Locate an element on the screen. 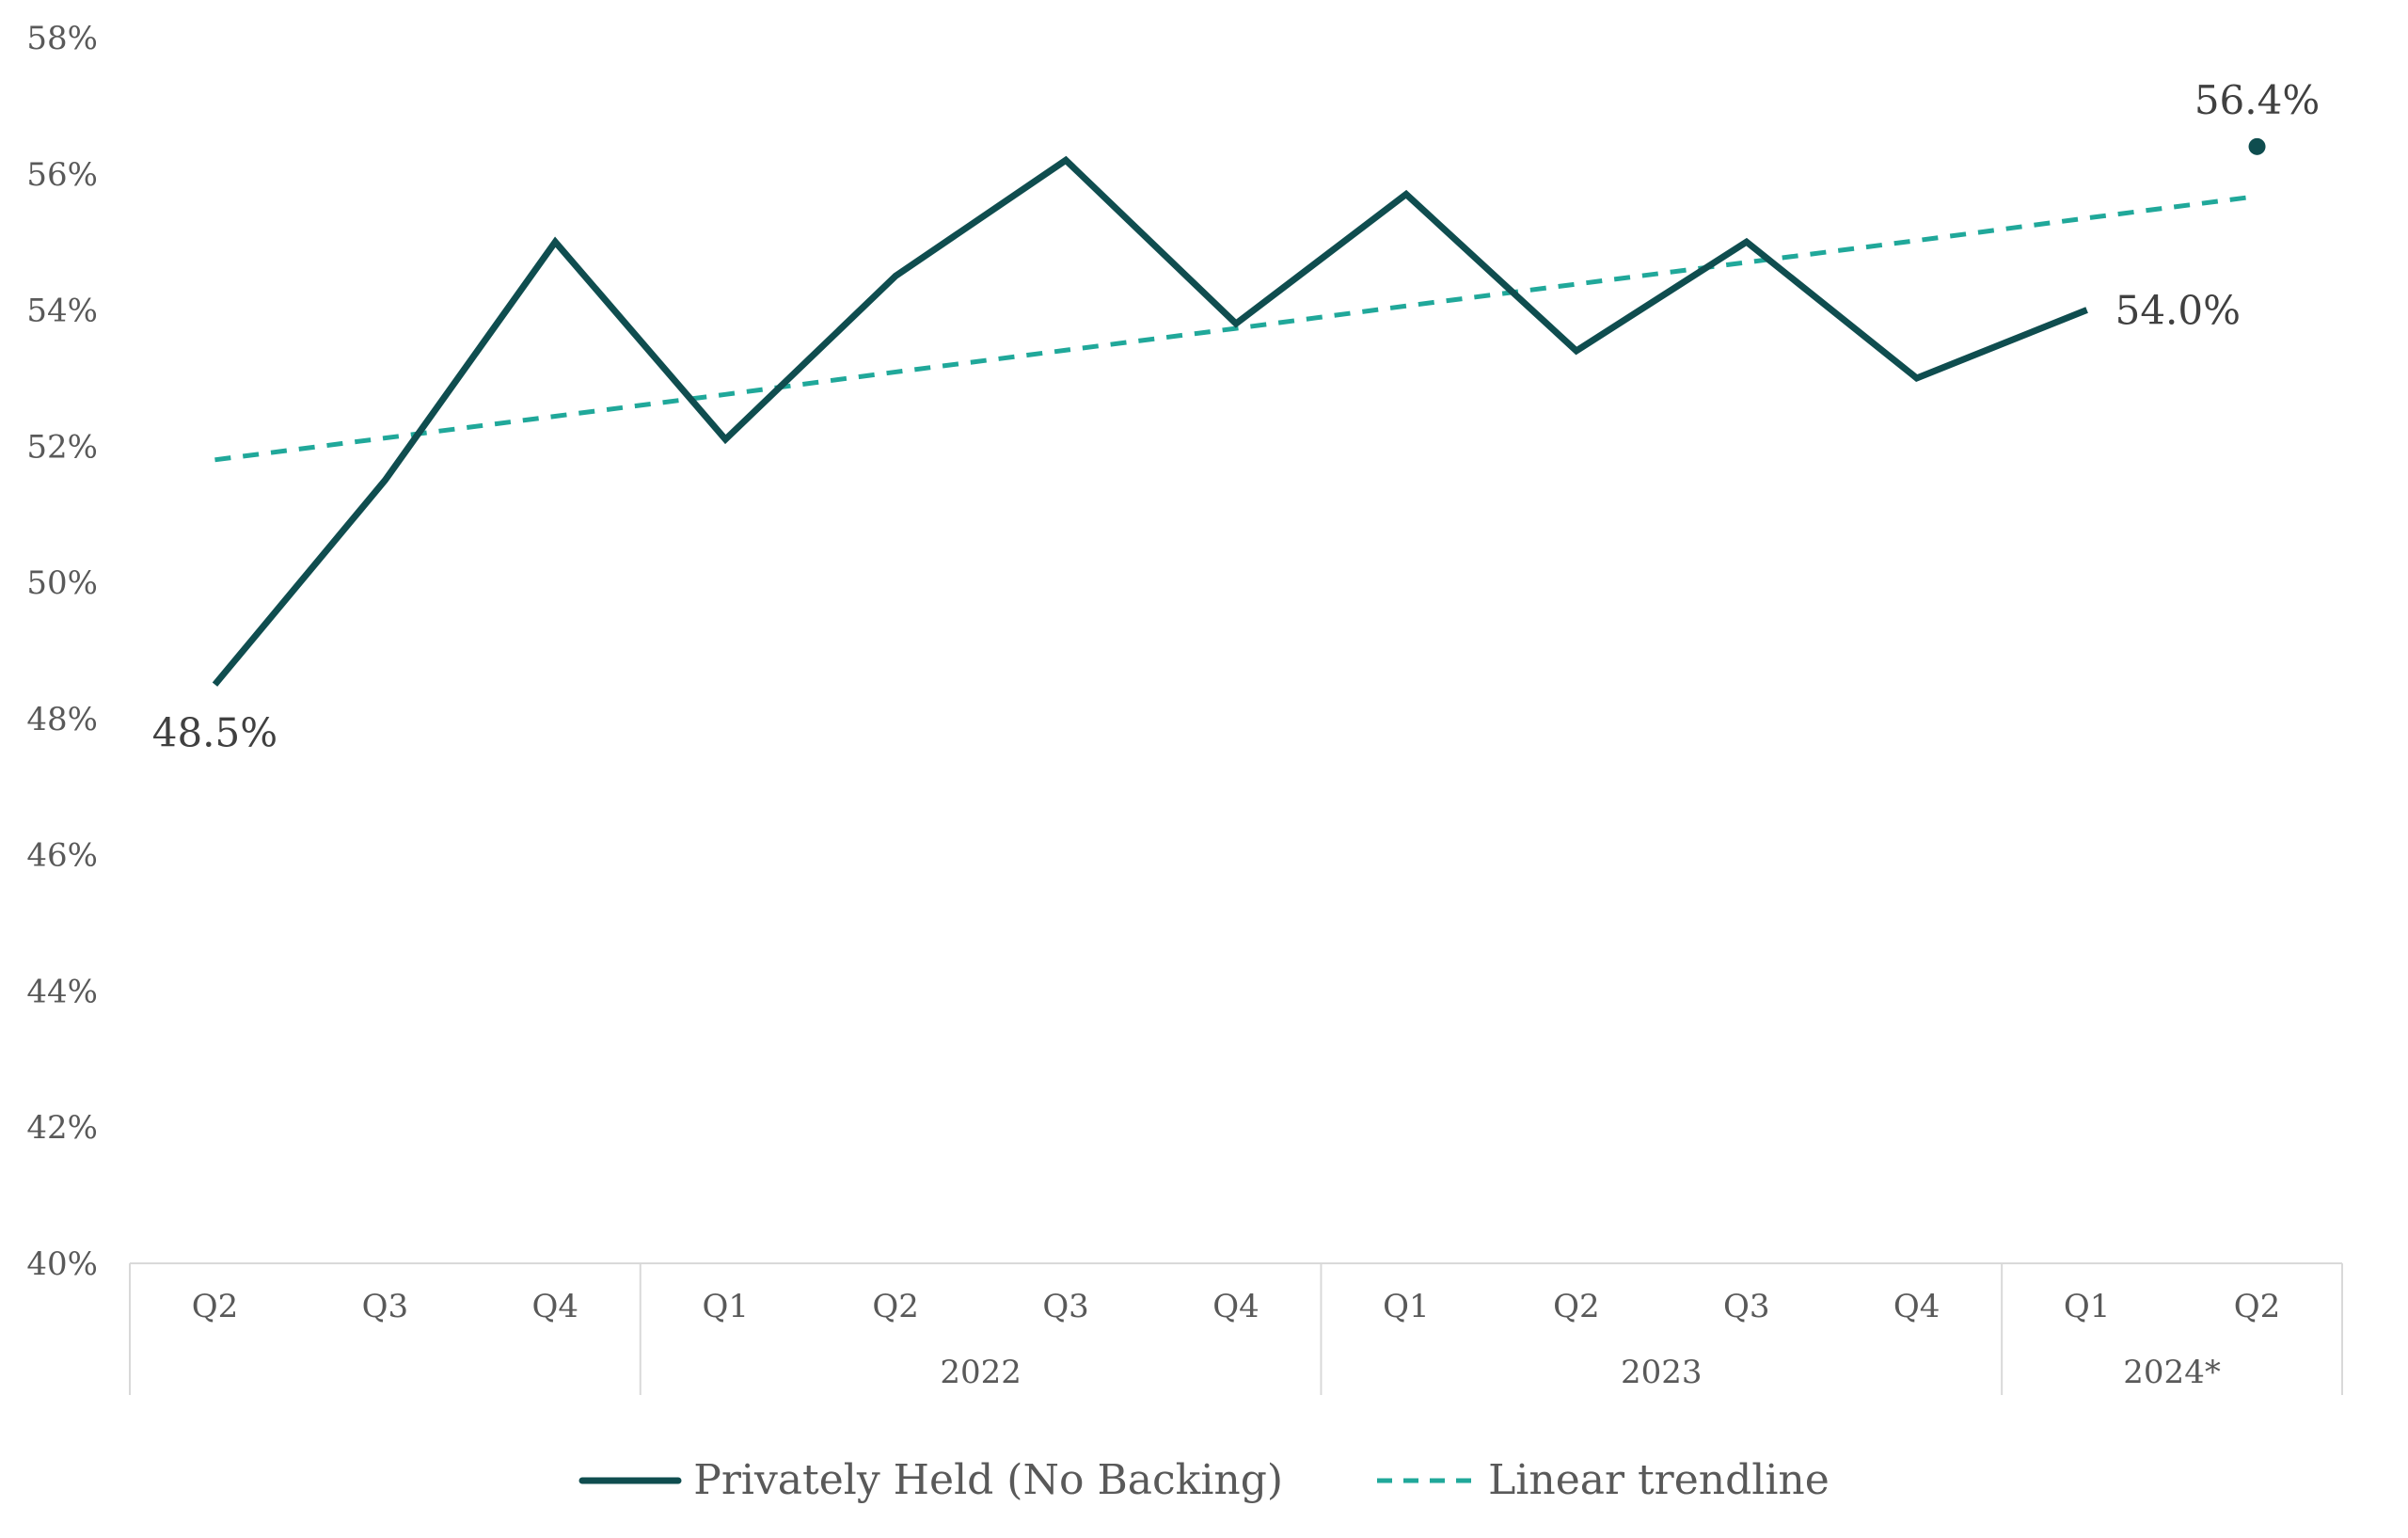 The height and width of the screenshot is (1538, 2408). data-label: 54.0% is located at coordinates (2178, 311).